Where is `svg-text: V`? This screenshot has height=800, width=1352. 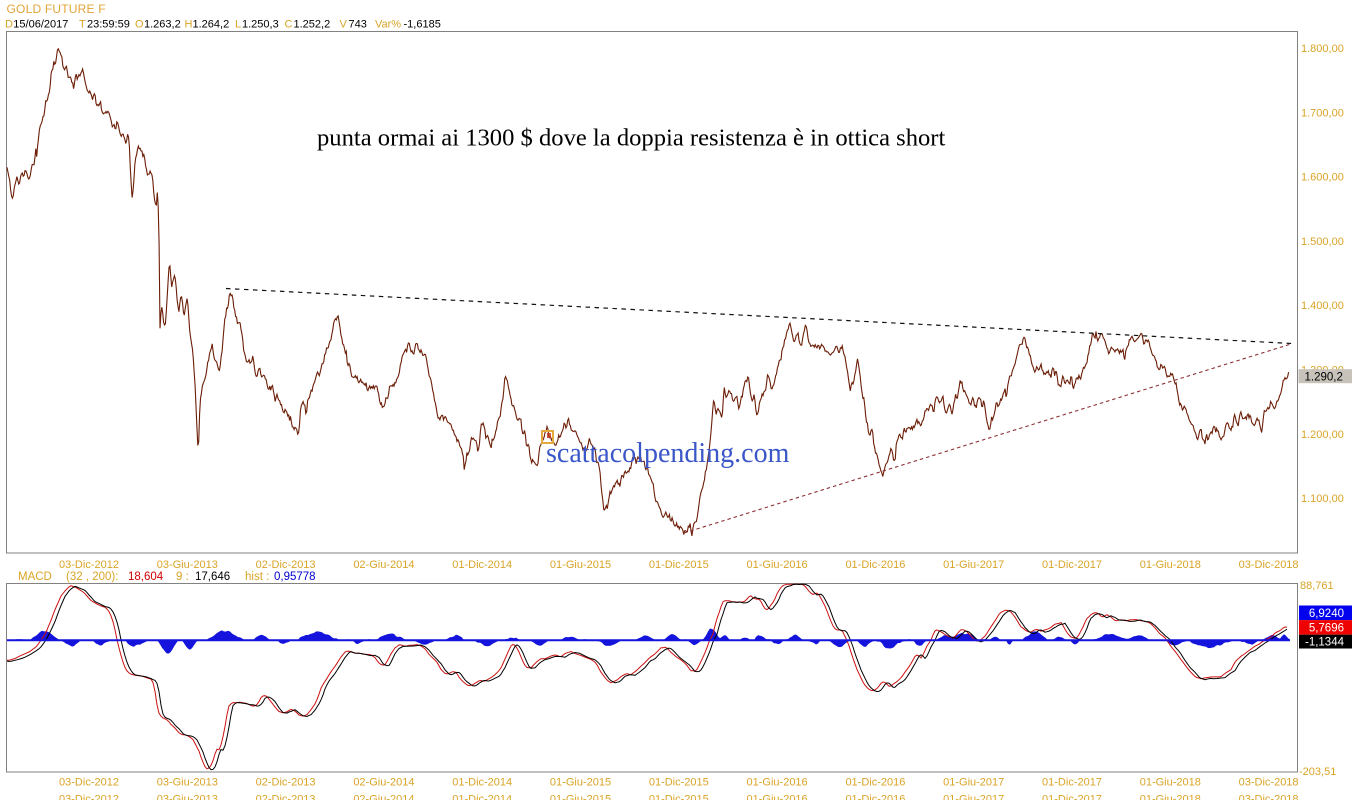
svg-text: V is located at coordinates (344, 25).